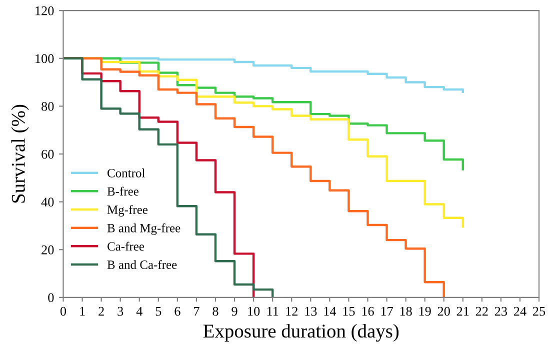 This screenshot has height=352, width=550. I want to click on x-tick-label: 24, so click(520, 311).